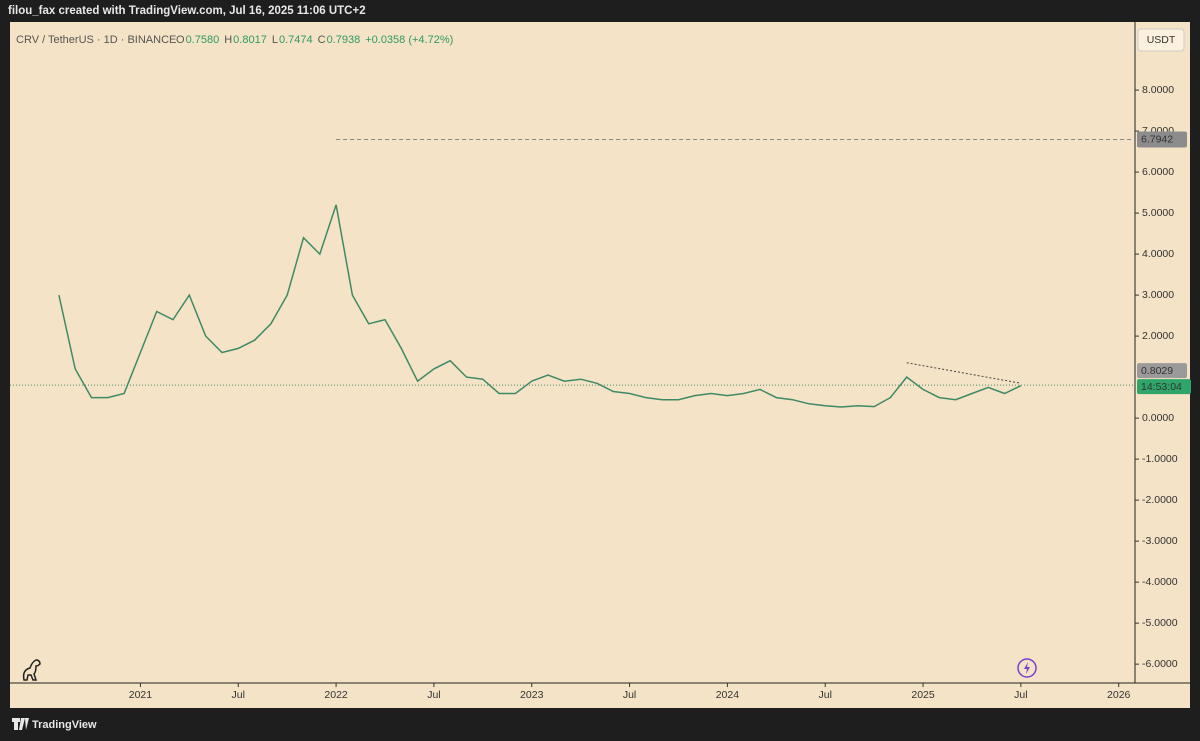 Image resolution: width=1200 pixels, height=741 pixels. I want to click on symbol: CRV / TetherUS · 1D · BINANCE, so click(96, 40).